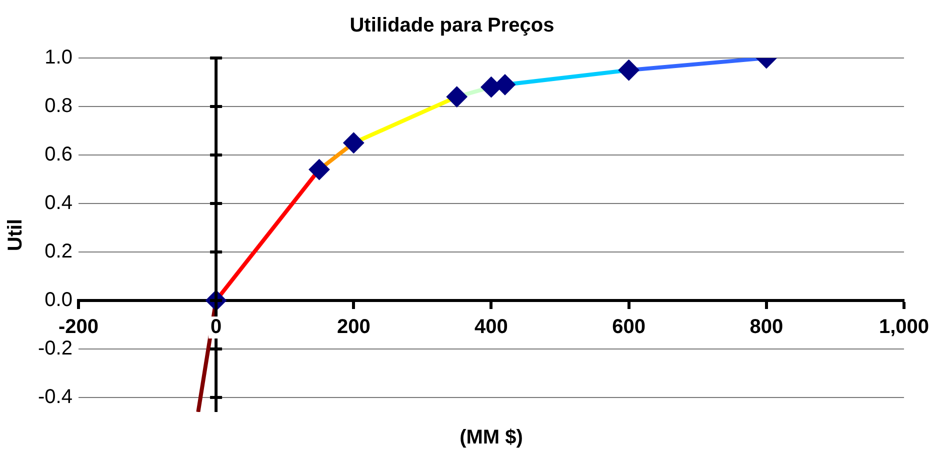 Image resolution: width=942 pixels, height=454 pixels. What do you see at coordinates (58, 155) in the screenshot?
I see `y-tick-label: 0.6` at bounding box center [58, 155].